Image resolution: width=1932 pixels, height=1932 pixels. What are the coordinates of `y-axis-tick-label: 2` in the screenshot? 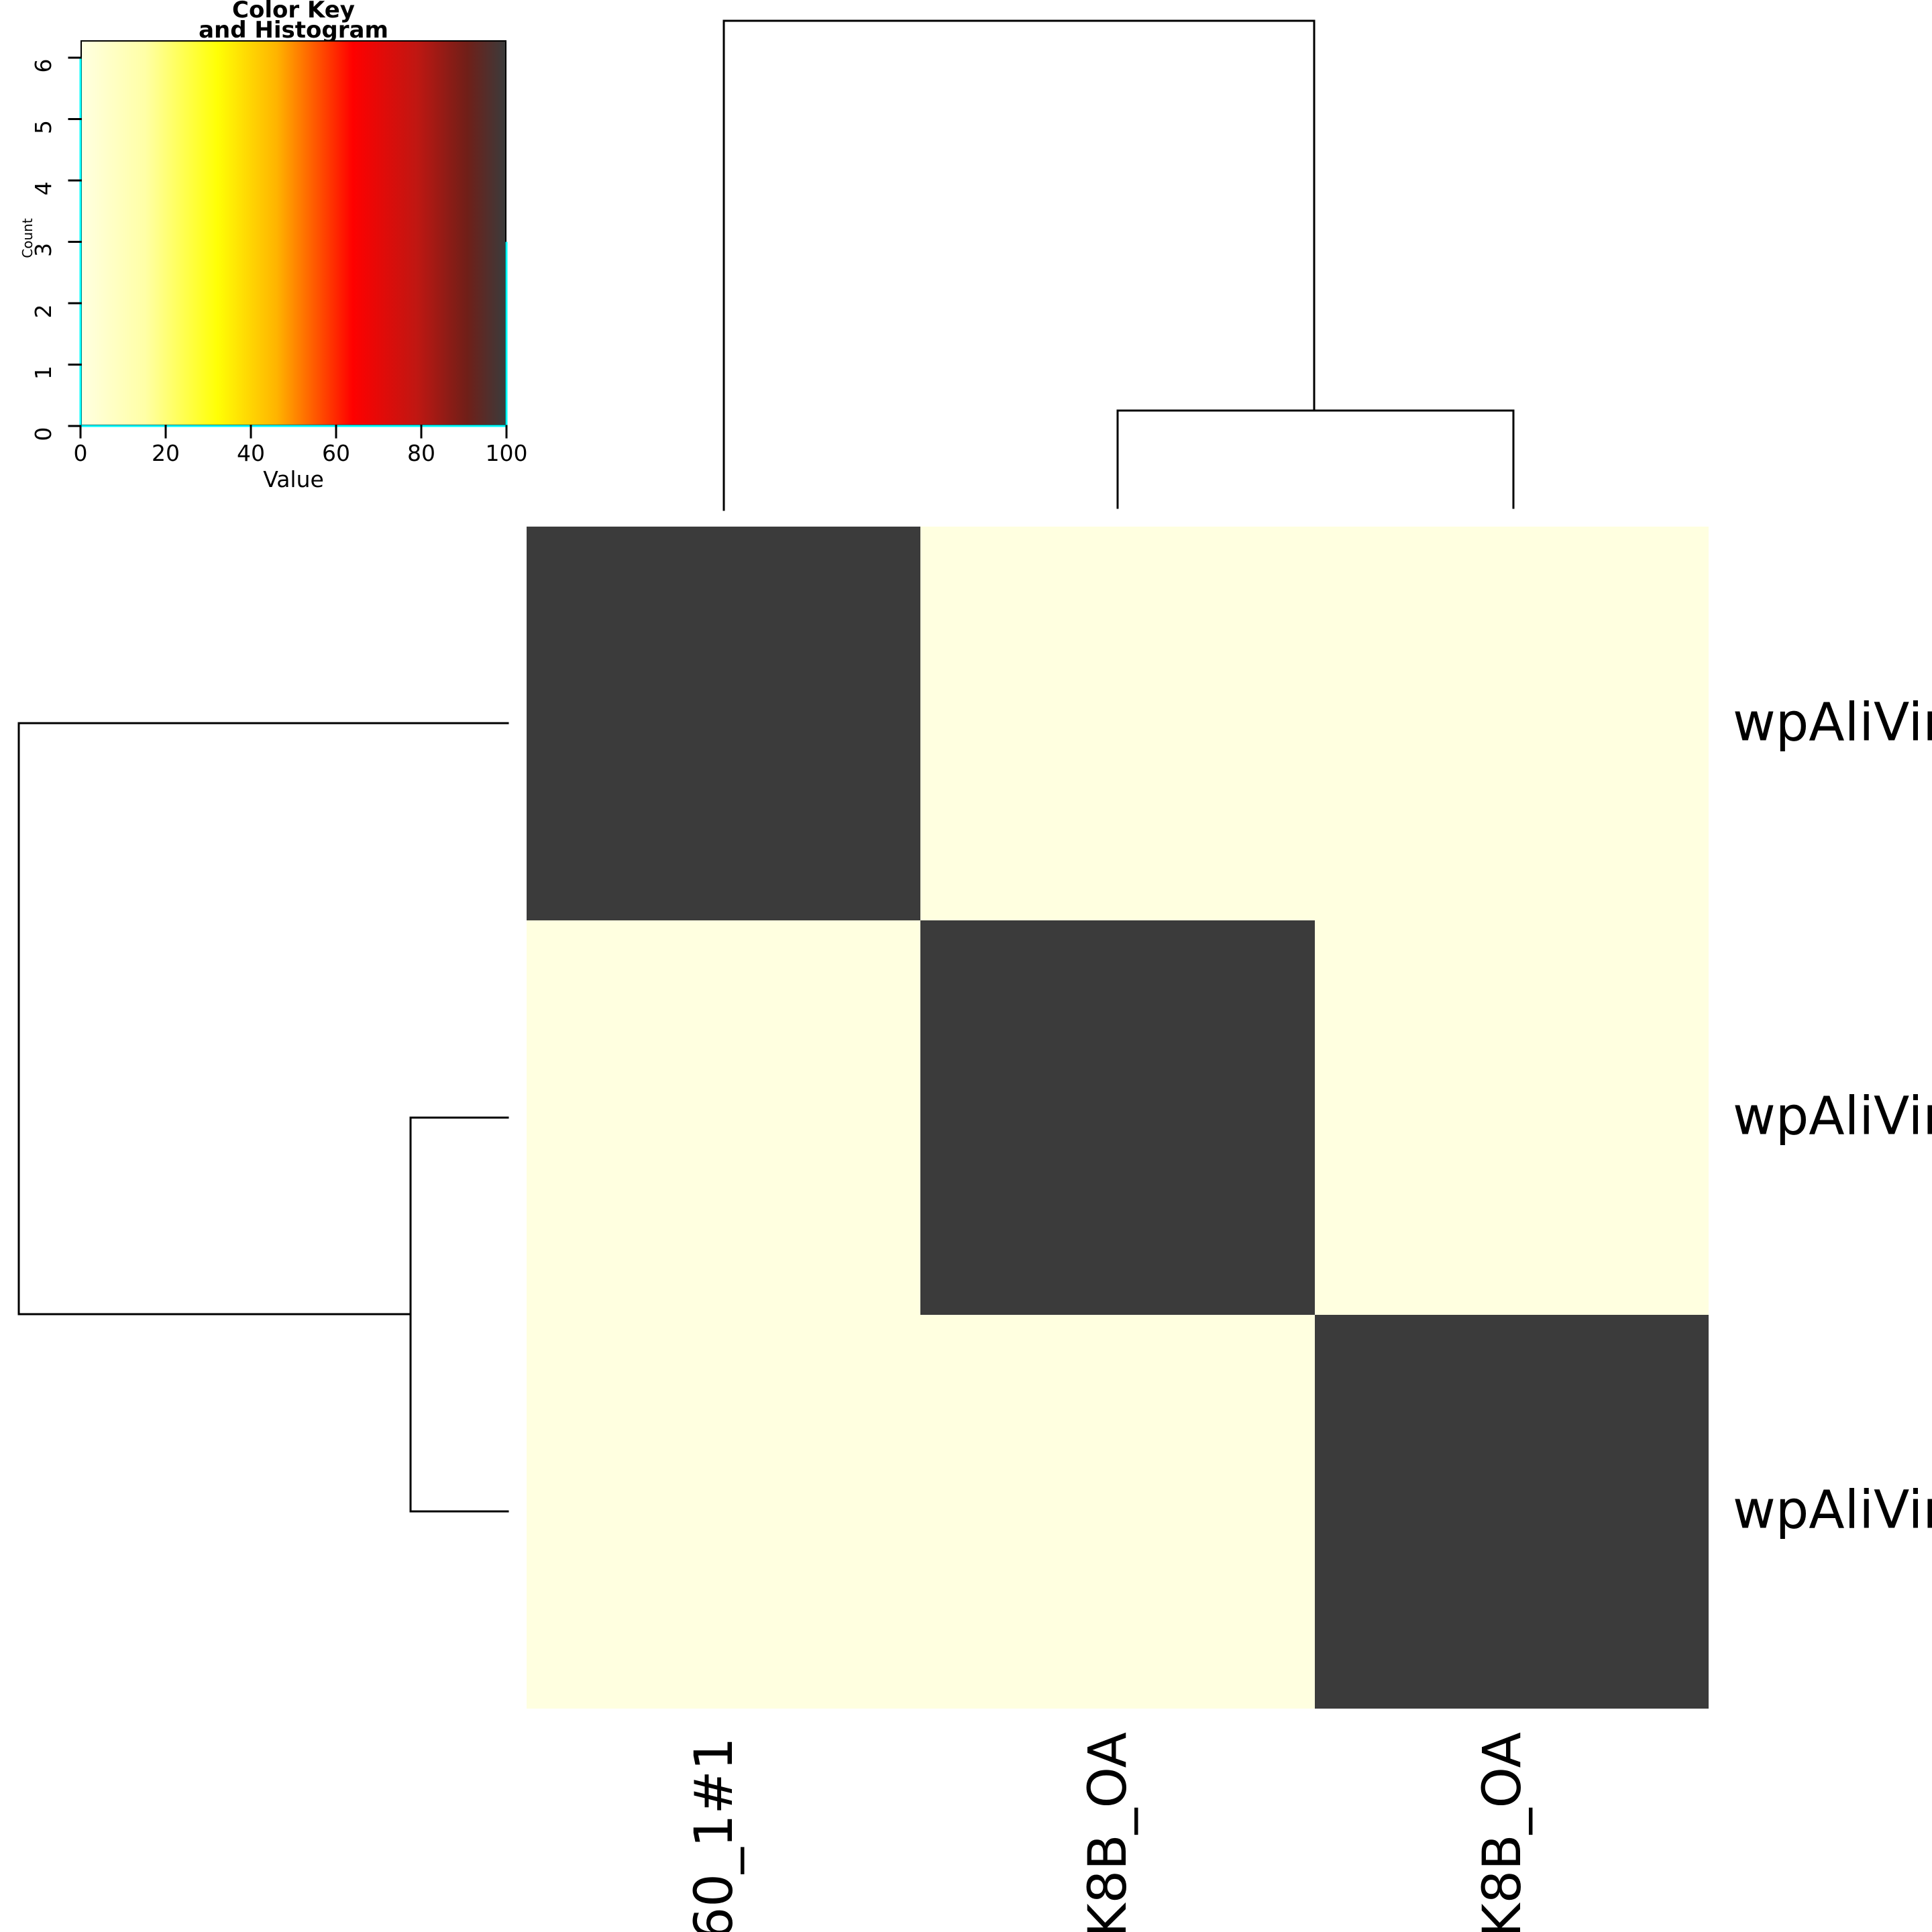 It's located at (43, 312).